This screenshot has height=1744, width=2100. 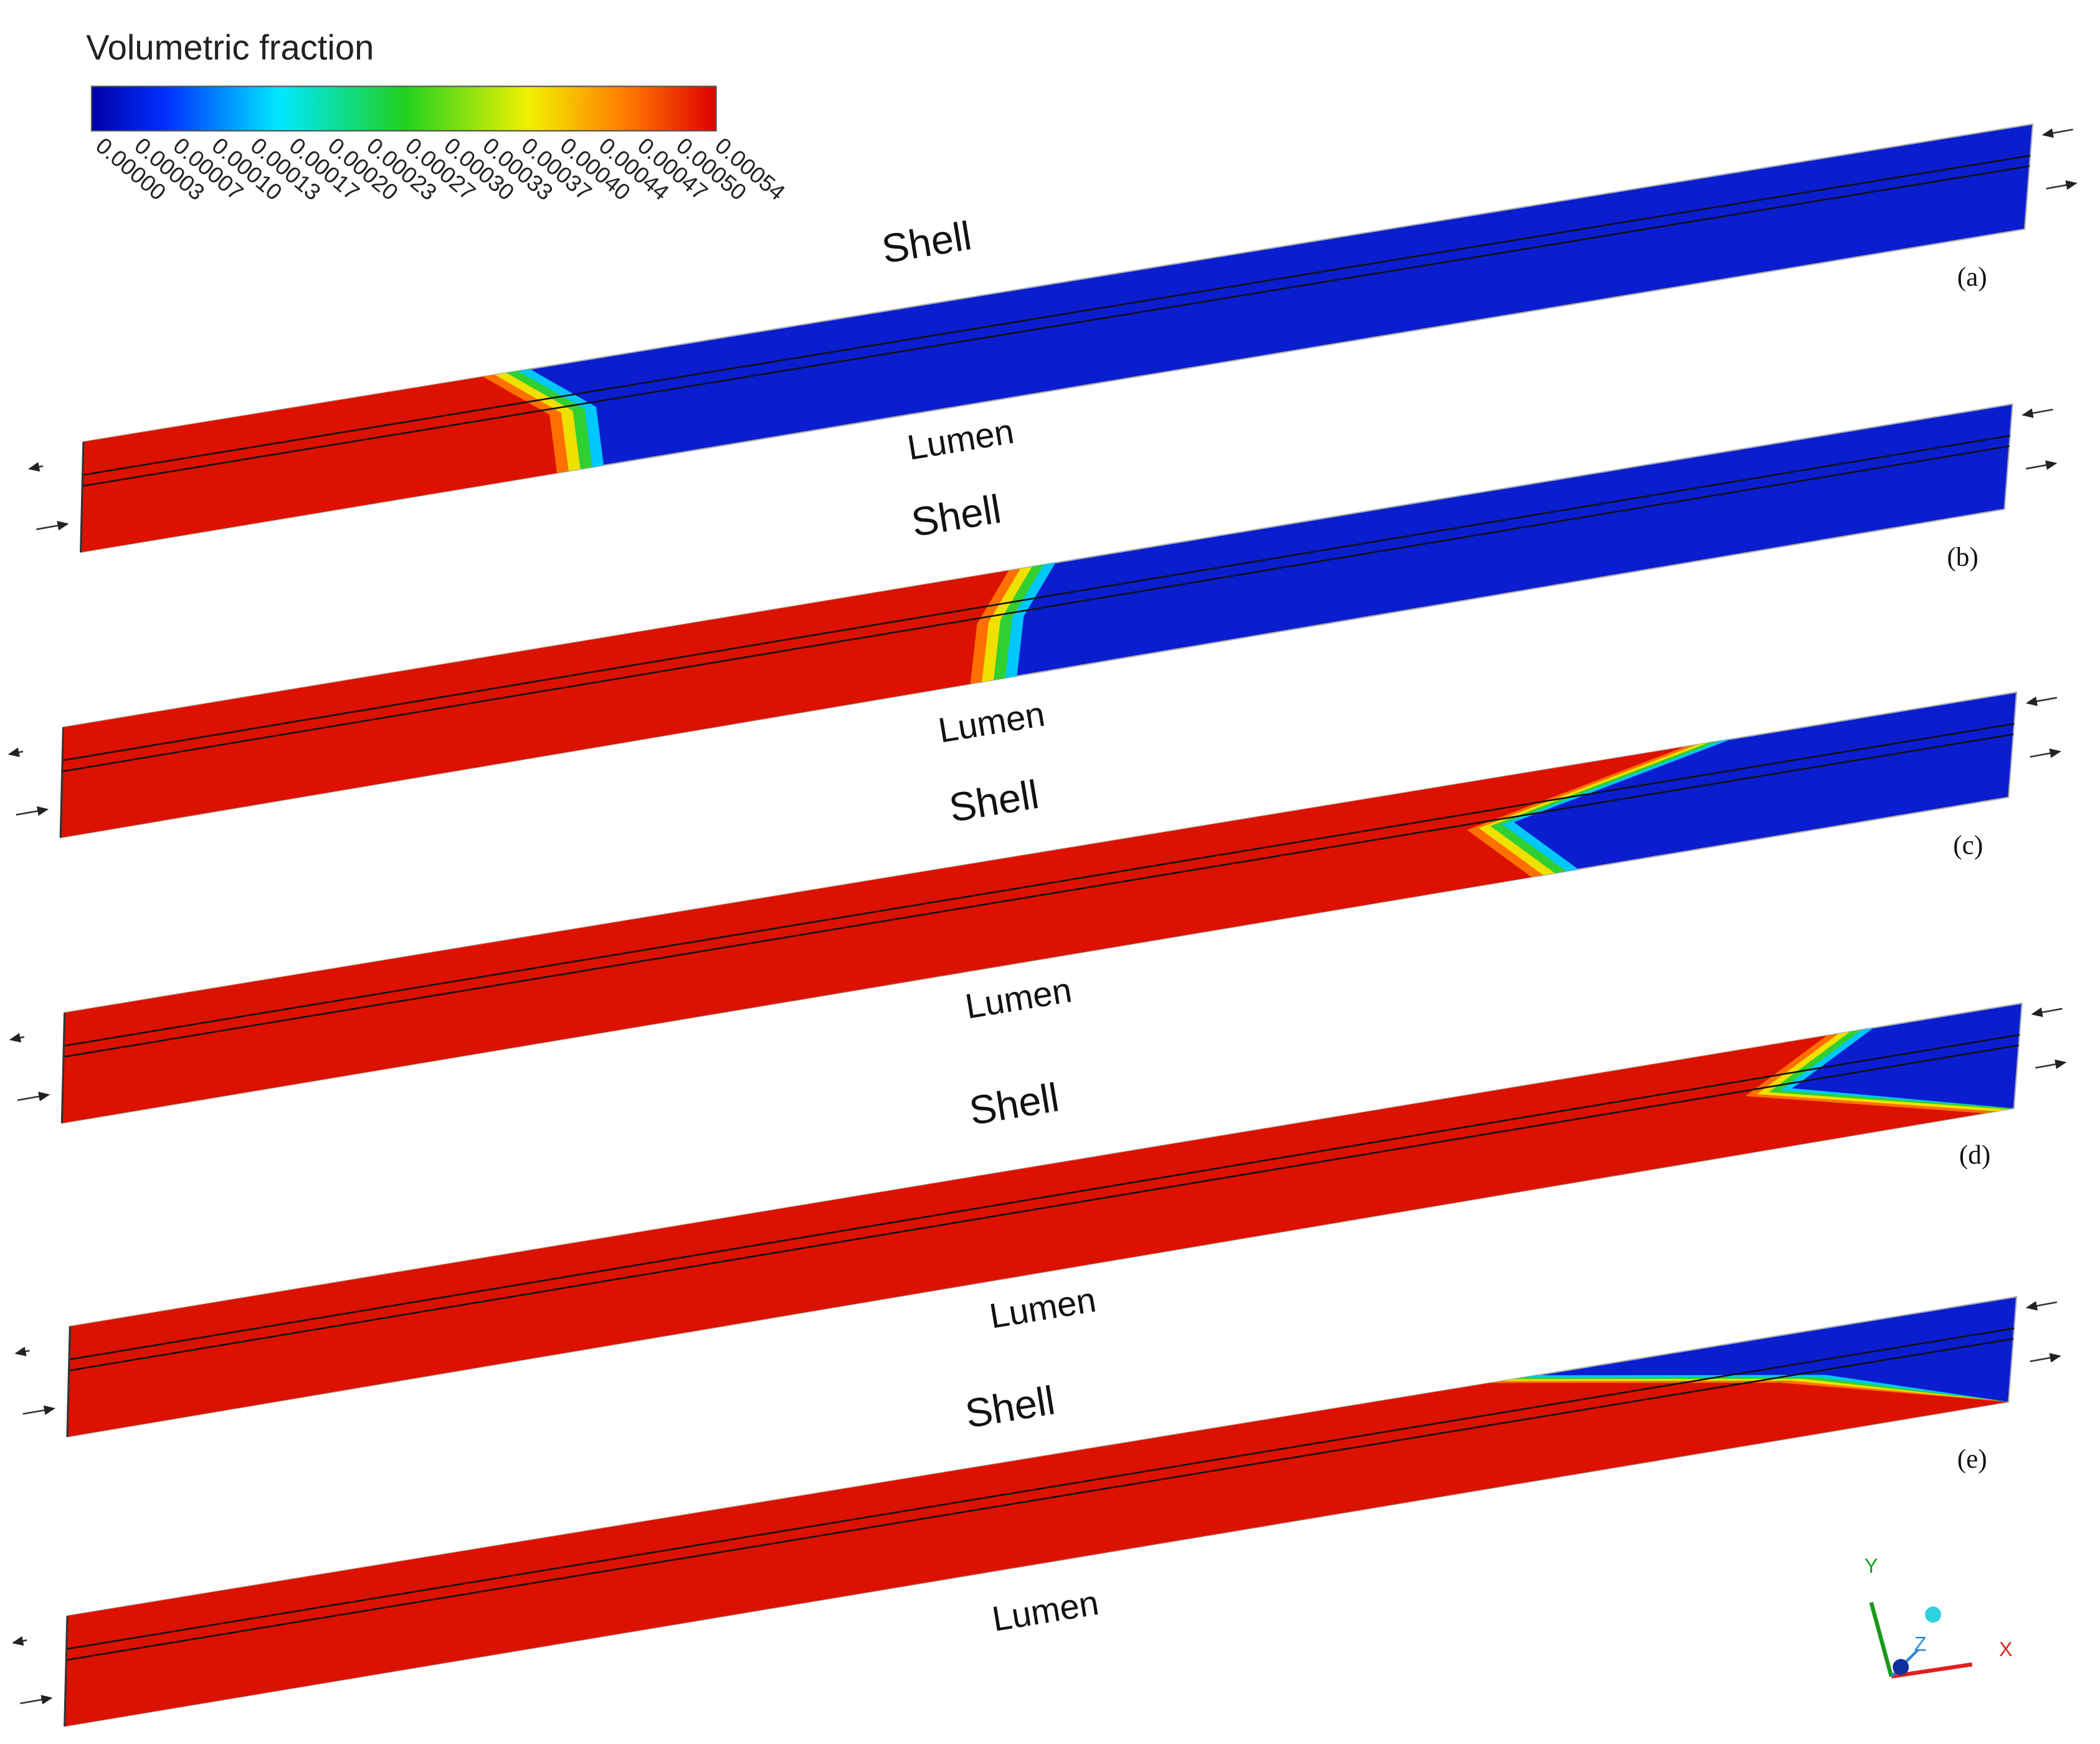 What do you see at coordinates (1974, 1155) in the screenshot?
I see `panel-label: (d)` at bounding box center [1974, 1155].